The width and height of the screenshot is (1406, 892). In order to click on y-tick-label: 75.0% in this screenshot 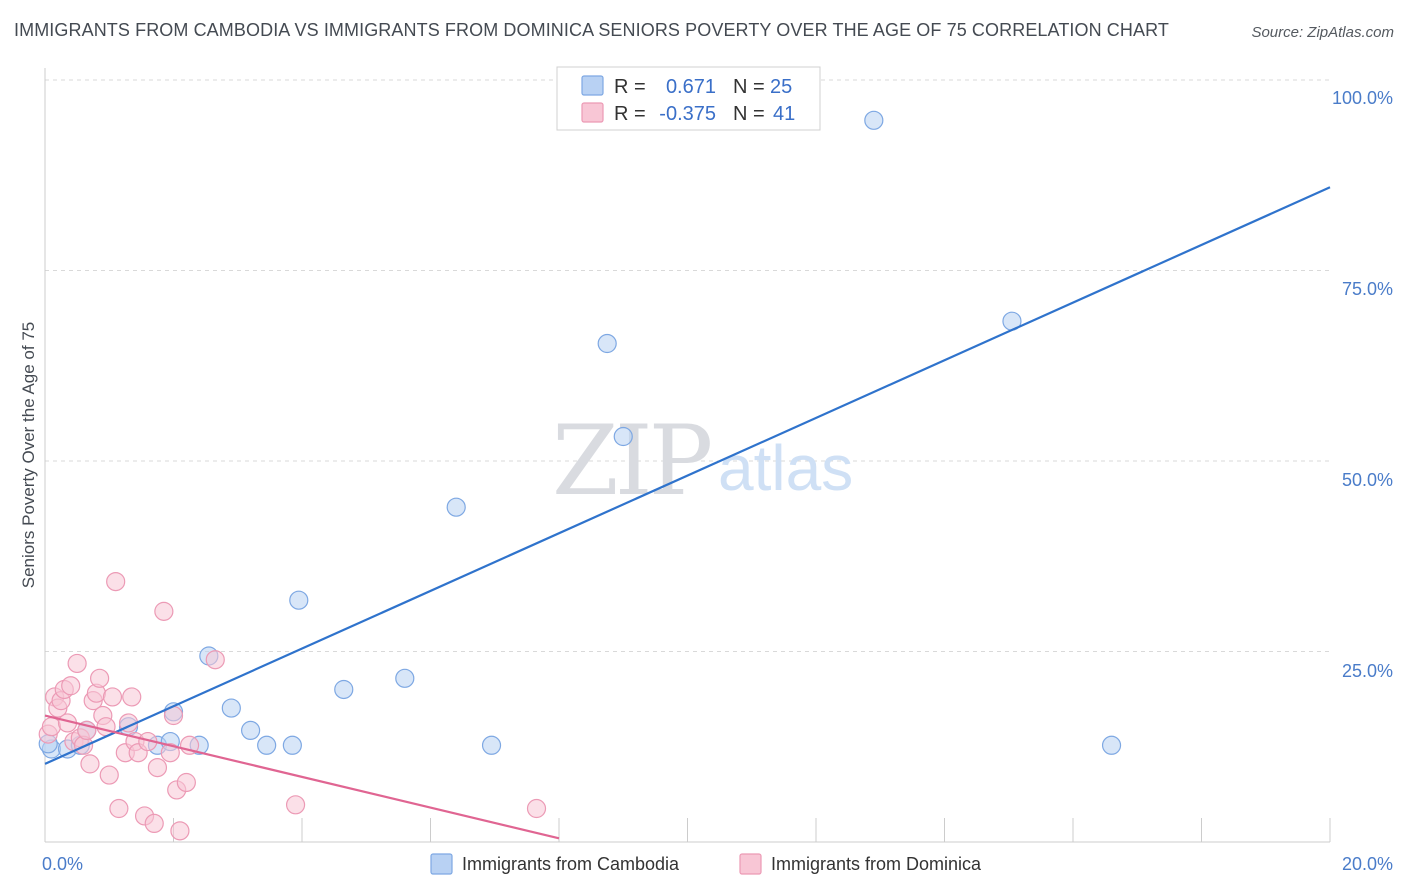, I will do `click(1367, 289)`.